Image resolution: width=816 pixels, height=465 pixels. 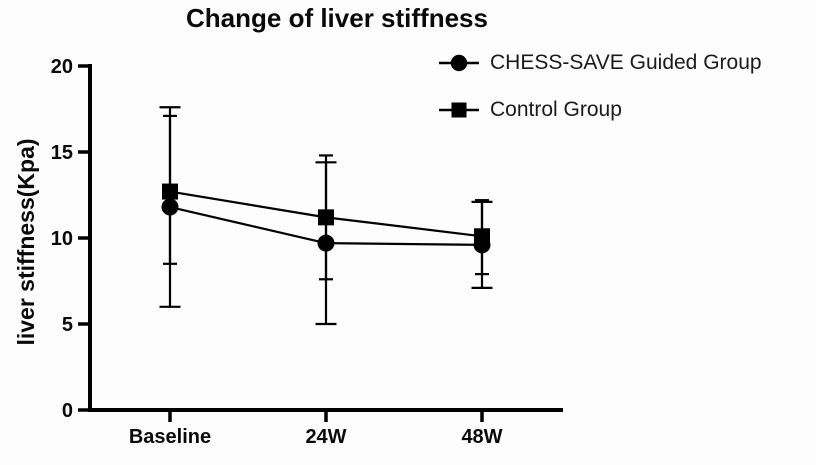 What do you see at coordinates (26, 242) in the screenshot?
I see `y-axis-label: liver stiffness(Kpa)` at bounding box center [26, 242].